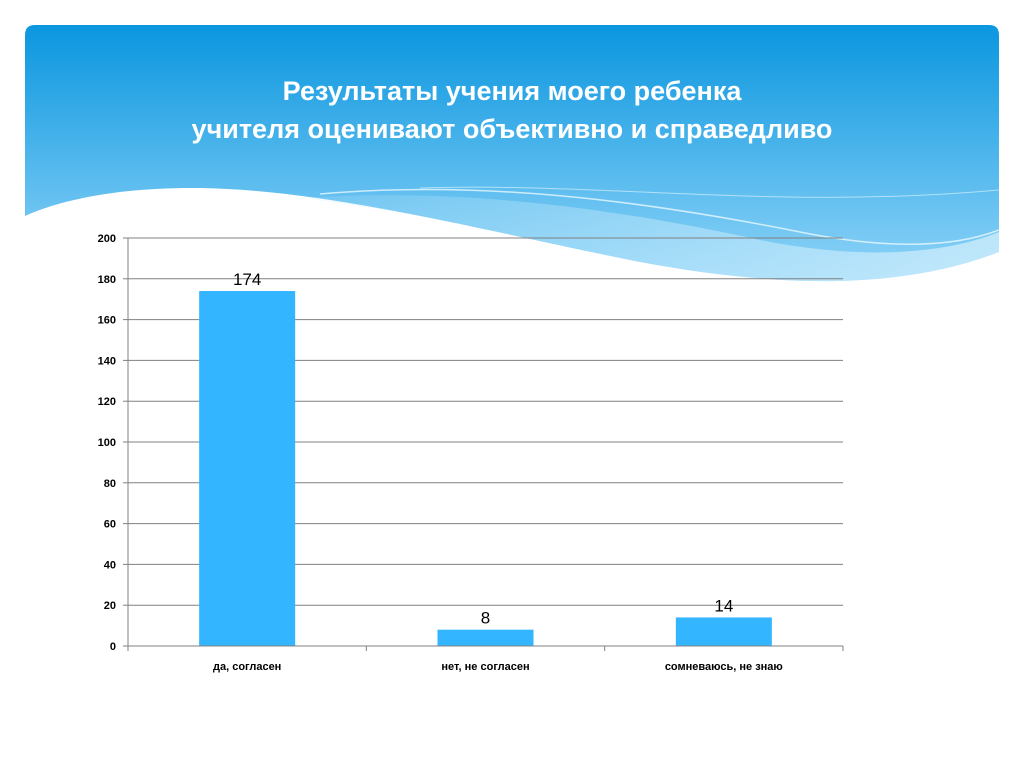 The image size is (1024, 768). What do you see at coordinates (512, 91) in the screenshot?
I see `title-line-1: Результаты учения моего ребенка` at bounding box center [512, 91].